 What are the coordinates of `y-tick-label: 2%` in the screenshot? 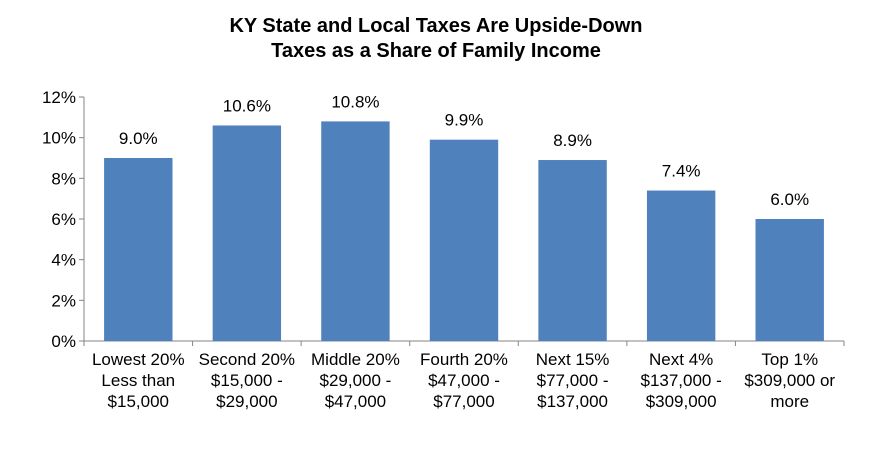 It's located at (63, 300).